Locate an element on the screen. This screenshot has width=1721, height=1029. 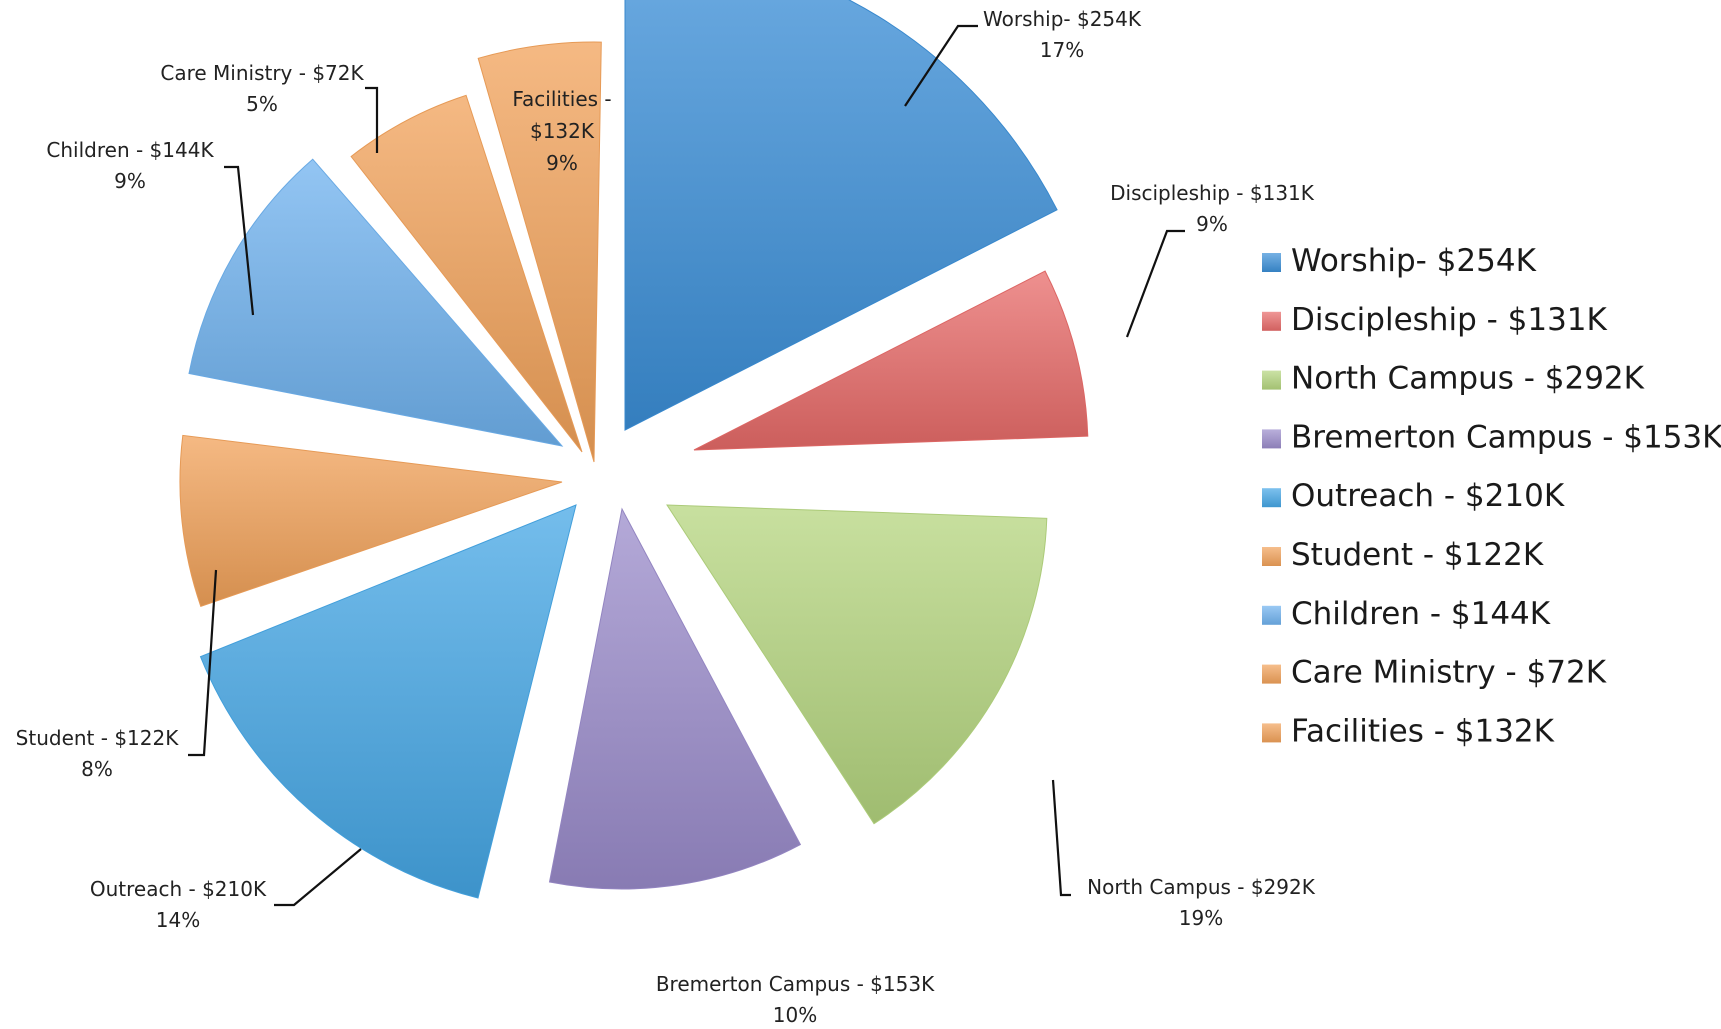
leader-line-care-ministry is located at coordinates (372, 119).